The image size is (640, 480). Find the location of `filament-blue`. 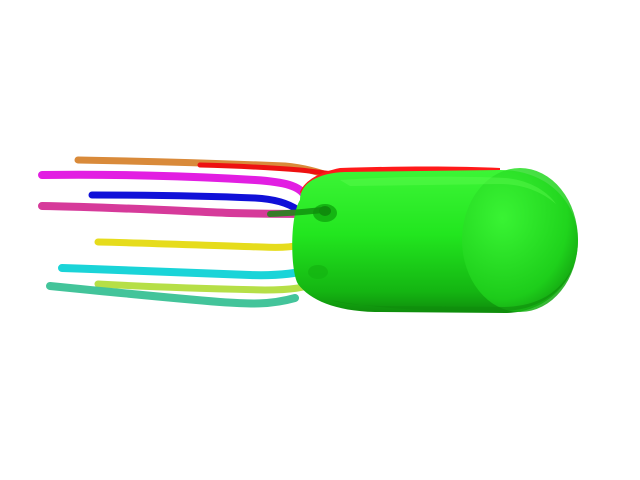

filament-blue is located at coordinates (195, 202).